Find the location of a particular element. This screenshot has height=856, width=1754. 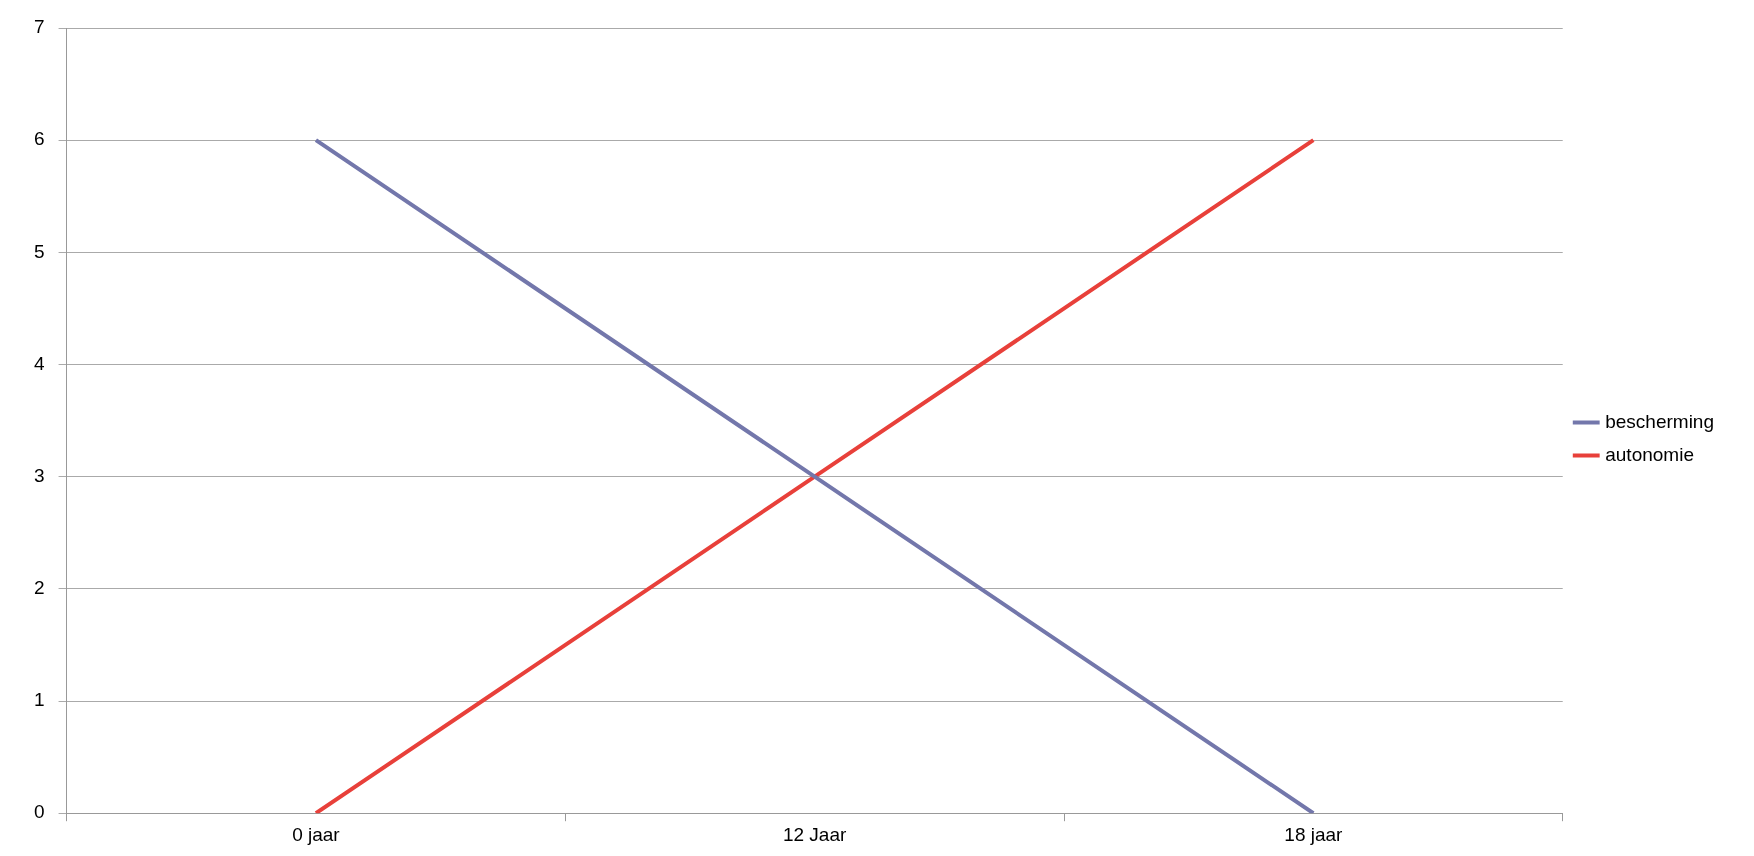

y-tick-label: 0 is located at coordinates (39, 812).